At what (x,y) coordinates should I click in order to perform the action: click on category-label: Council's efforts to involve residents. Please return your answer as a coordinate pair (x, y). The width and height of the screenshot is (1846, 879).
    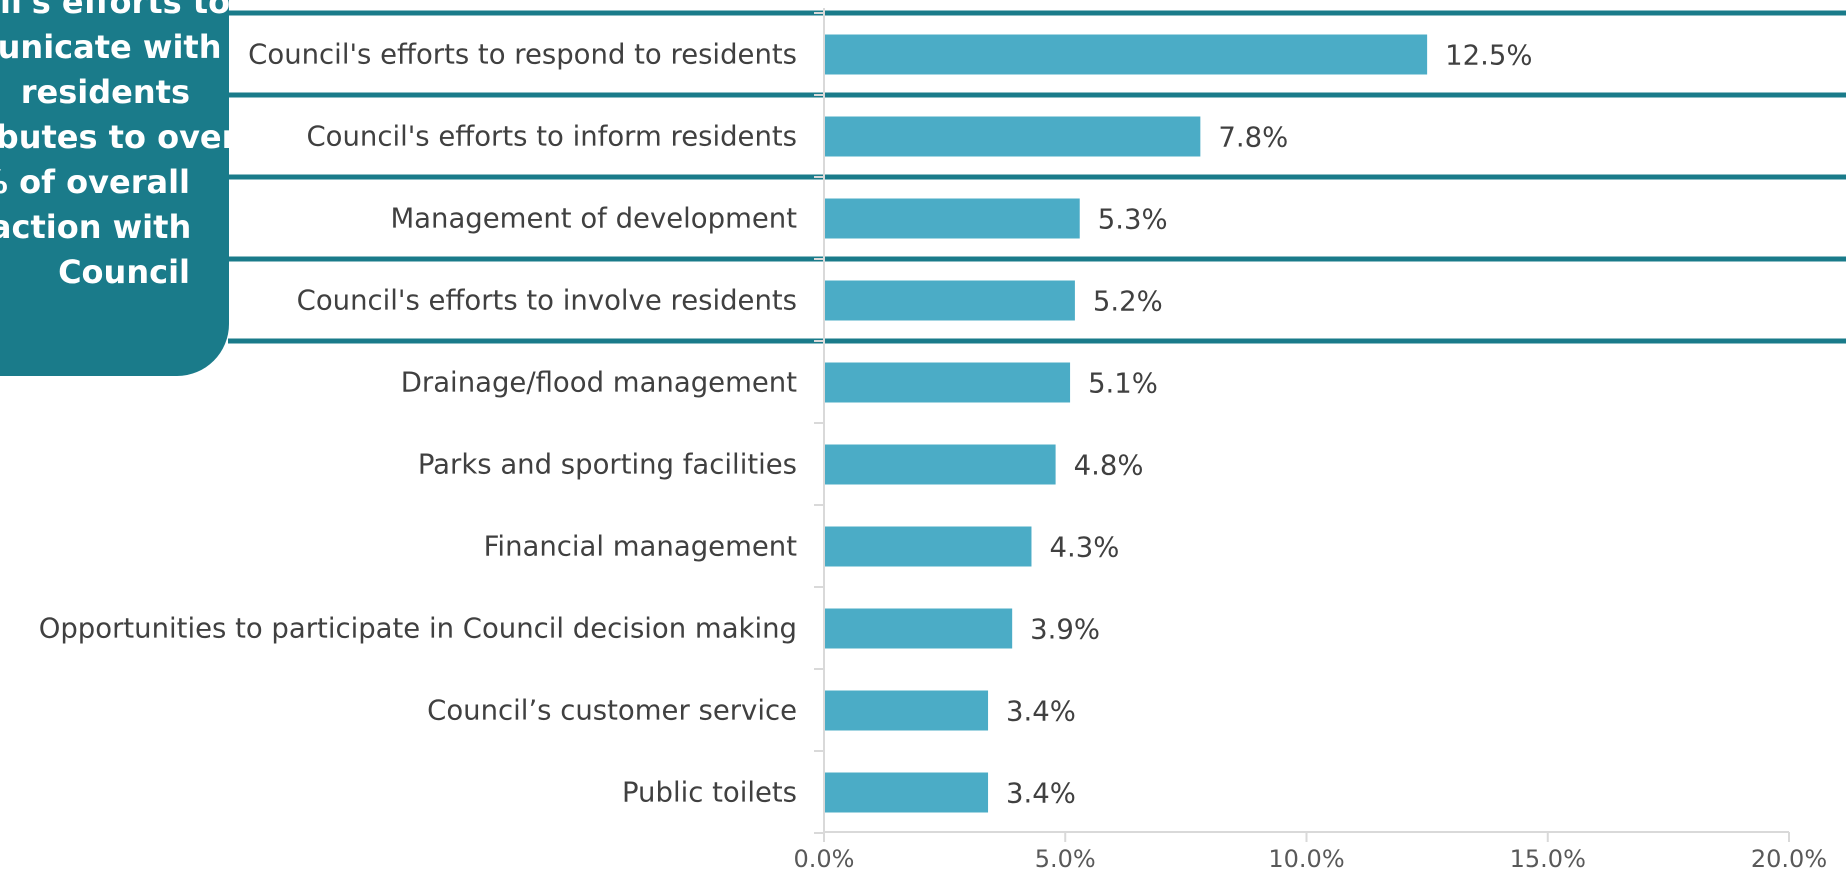
    Looking at the image, I should click on (547, 301).